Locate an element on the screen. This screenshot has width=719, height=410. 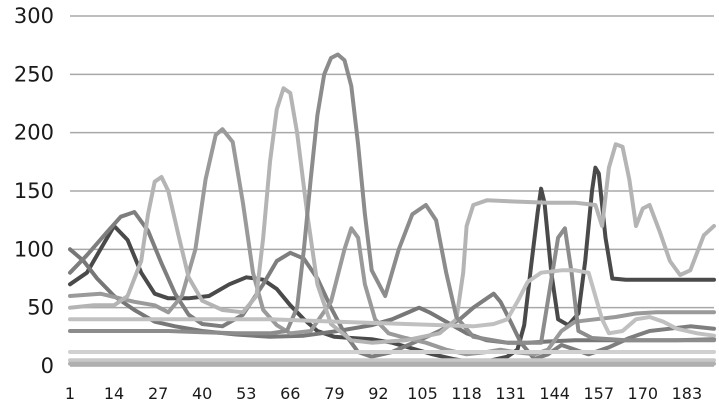
y-tick-label: 100 is located at coordinates (34, 249).